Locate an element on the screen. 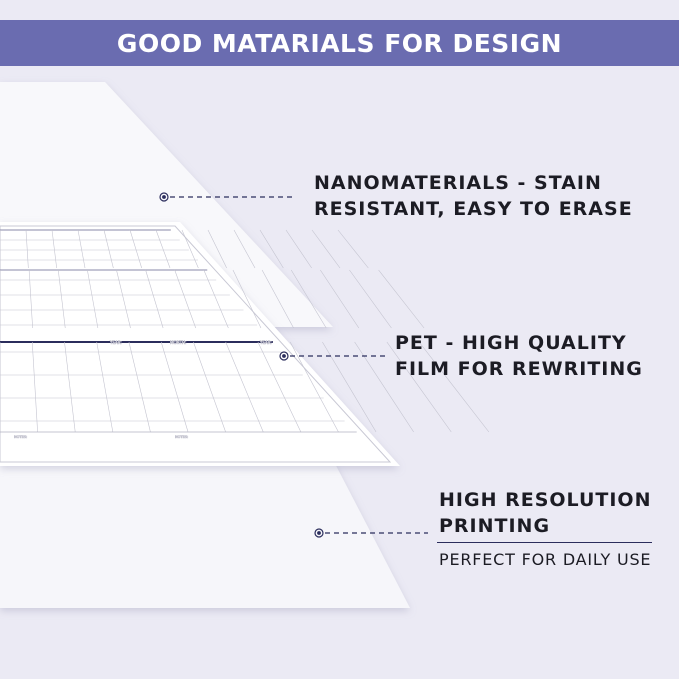 The width and height of the screenshot is (679, 679). banner-title: GOOD MATARIALS FOR DESIGN is located at coordinates (339, 43).